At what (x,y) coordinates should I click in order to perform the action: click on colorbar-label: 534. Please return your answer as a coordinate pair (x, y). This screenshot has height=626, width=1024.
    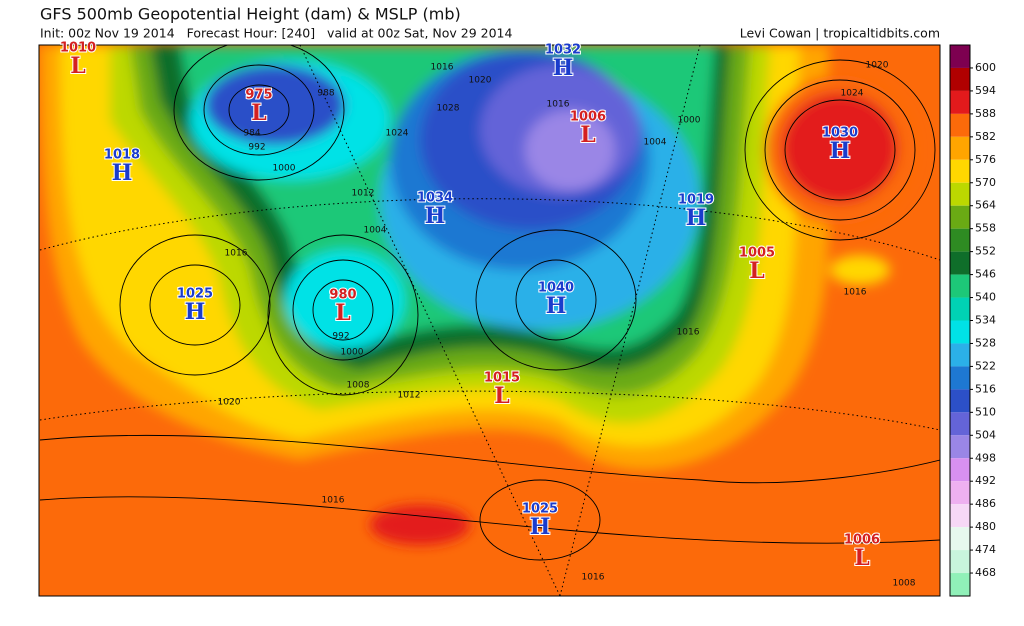
    Looking at the image, I should click on (985, 320).